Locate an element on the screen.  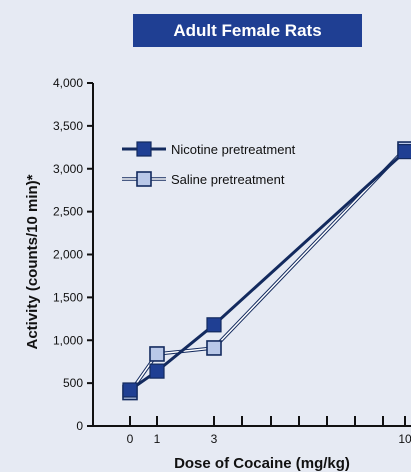
y-tick-label: 1,000 is located at coordinates (68, 340).